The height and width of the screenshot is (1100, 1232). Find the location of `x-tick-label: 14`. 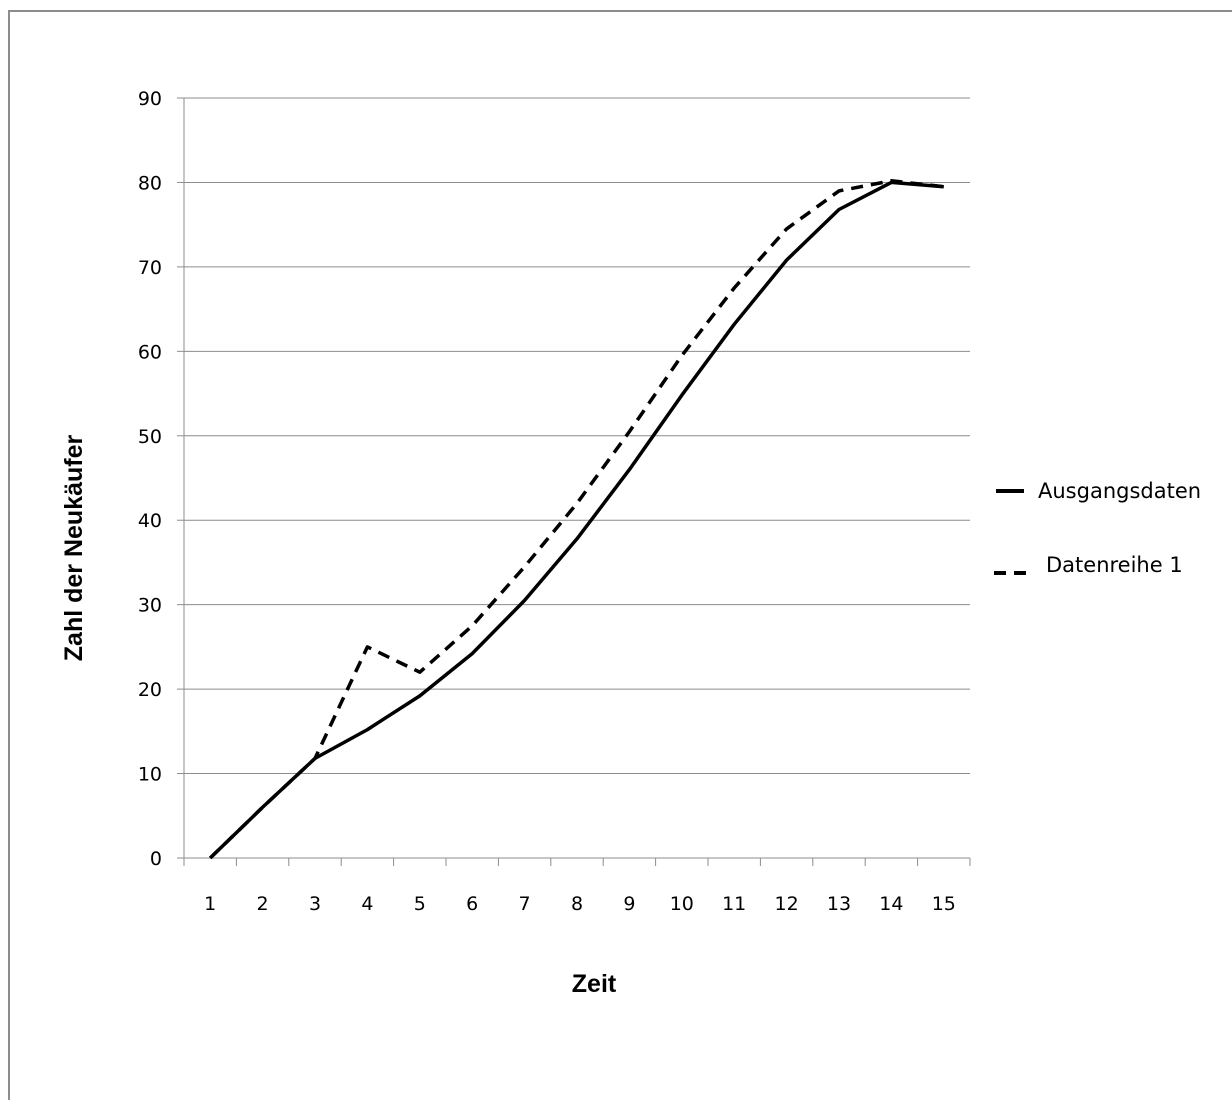

x-tick-label: 14 is located at coordinates (891, 904).